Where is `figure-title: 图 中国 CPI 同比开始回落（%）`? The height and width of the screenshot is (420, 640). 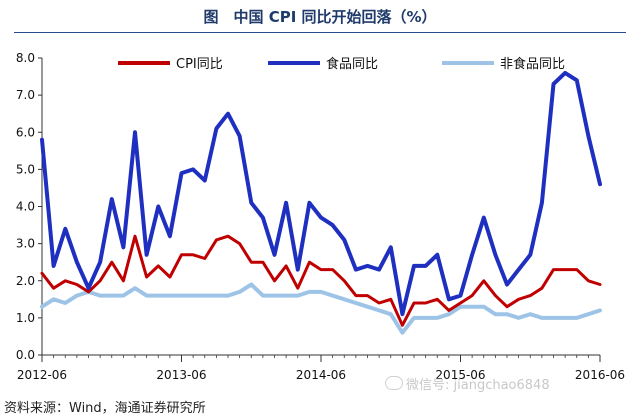 figure-title: 图 中国 CPI 同比开始回落（%） is located at coordinates (320, 17).